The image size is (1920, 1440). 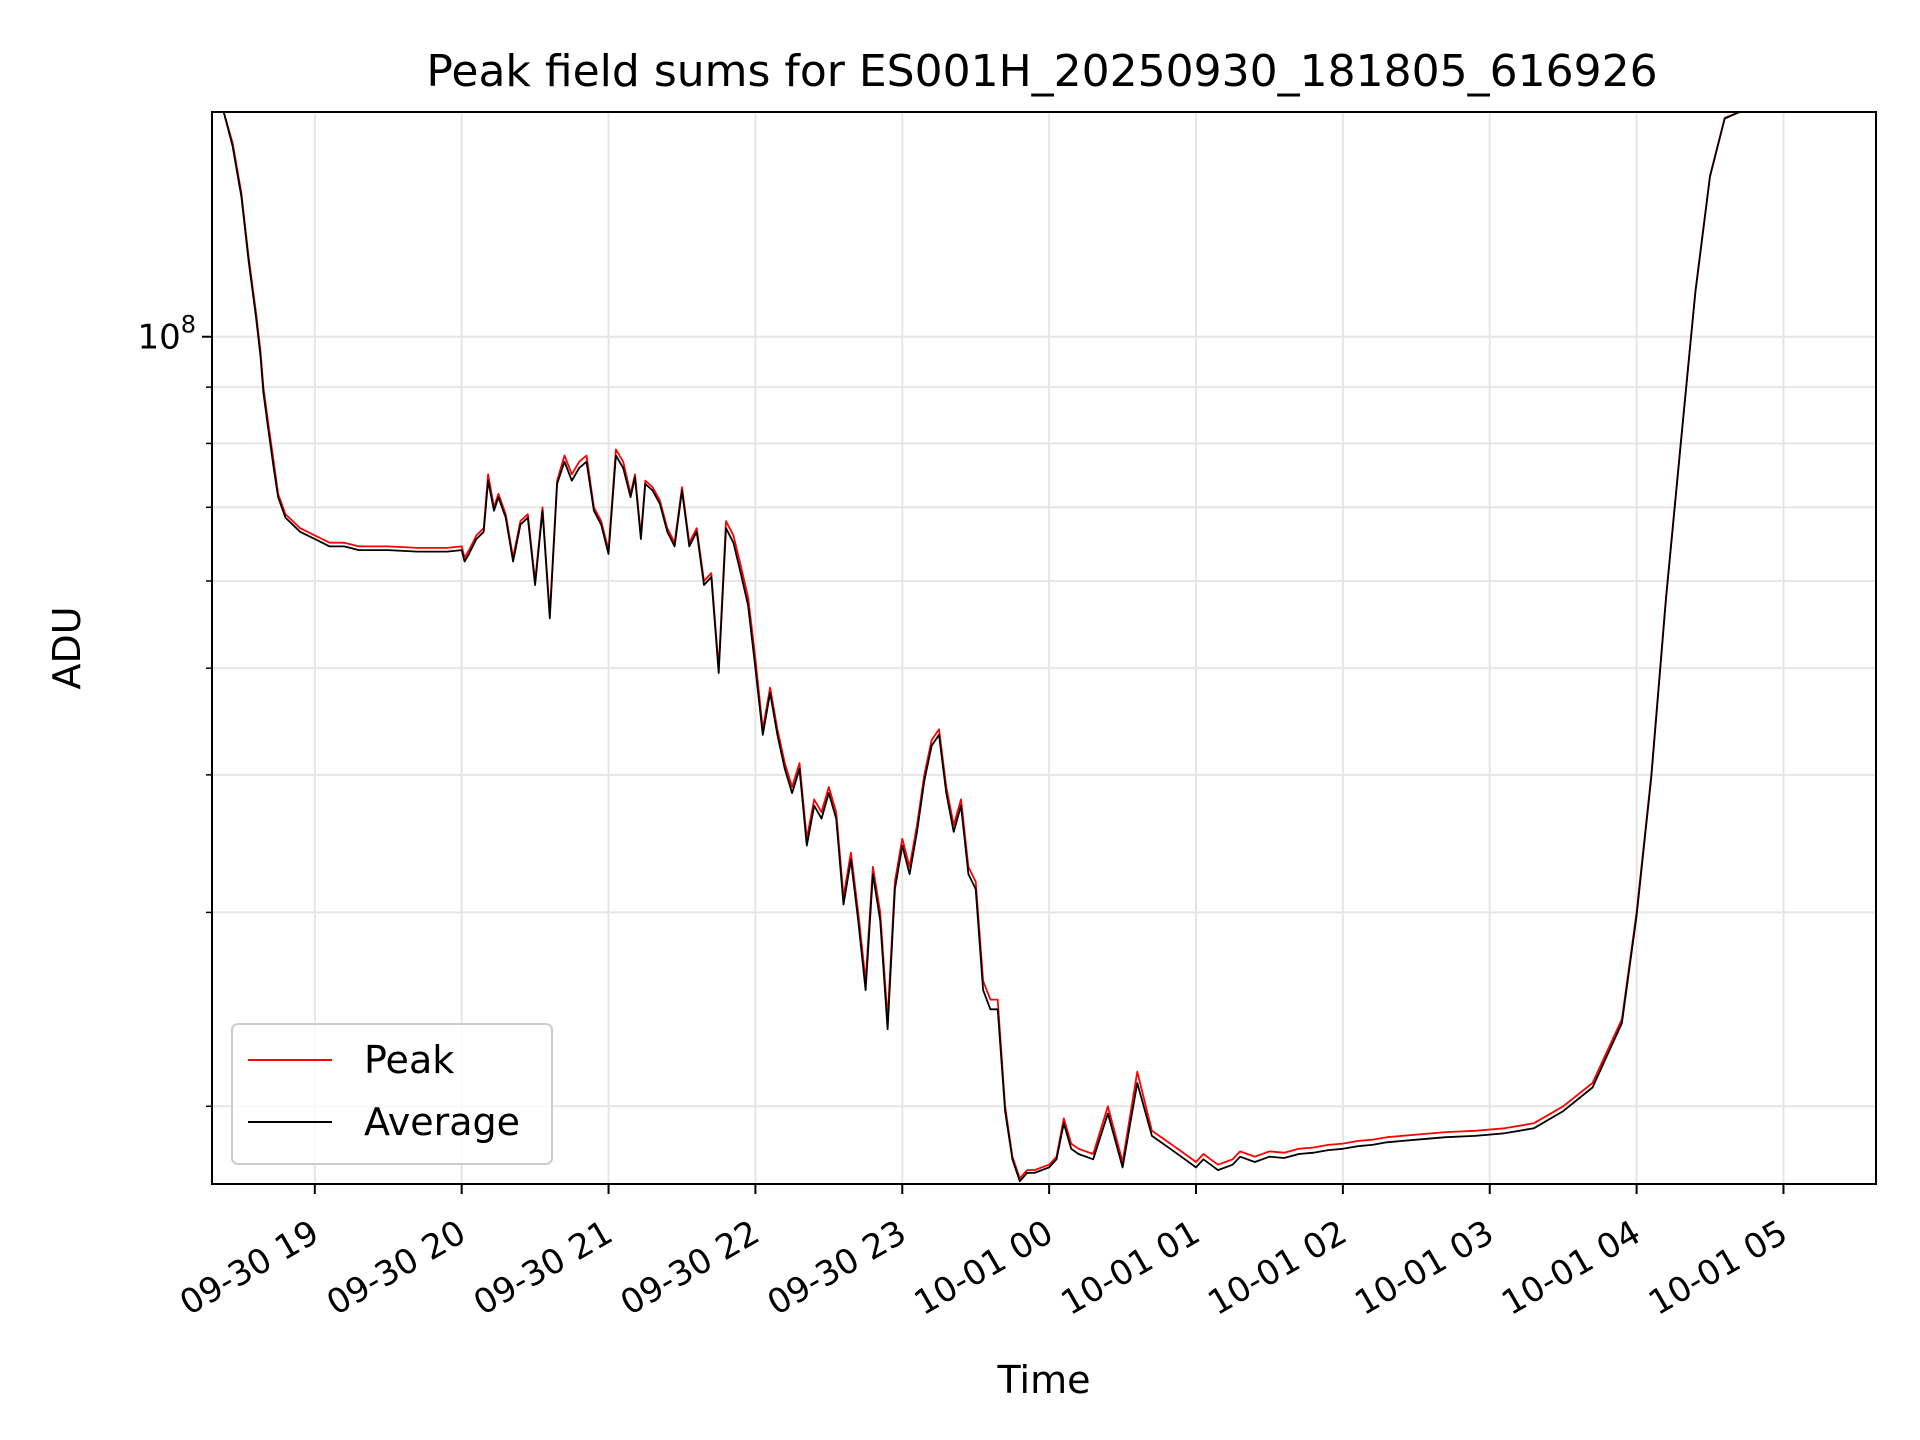 I want to click on x-tick-label: 10-01 01, so click(x=1131, y=1268).